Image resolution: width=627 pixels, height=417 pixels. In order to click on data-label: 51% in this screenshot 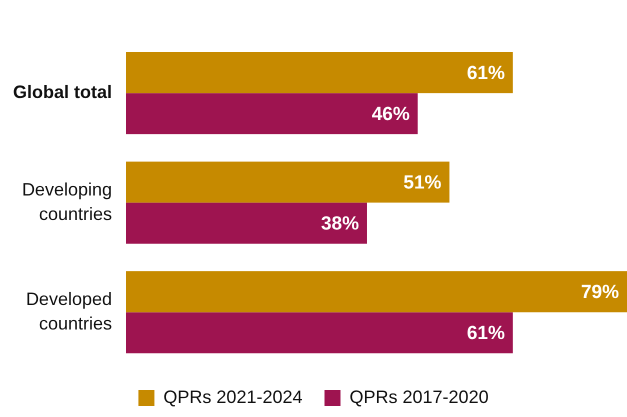, I will do `click(422, 183)`.